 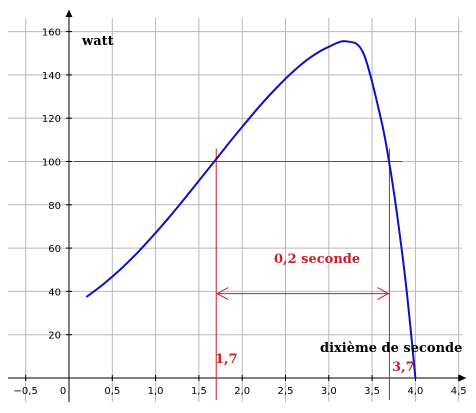 What do you see at coordinates (51, 119) in the screenshot?
I see `y-tick-label: 120` at bounding box center [51, 119].